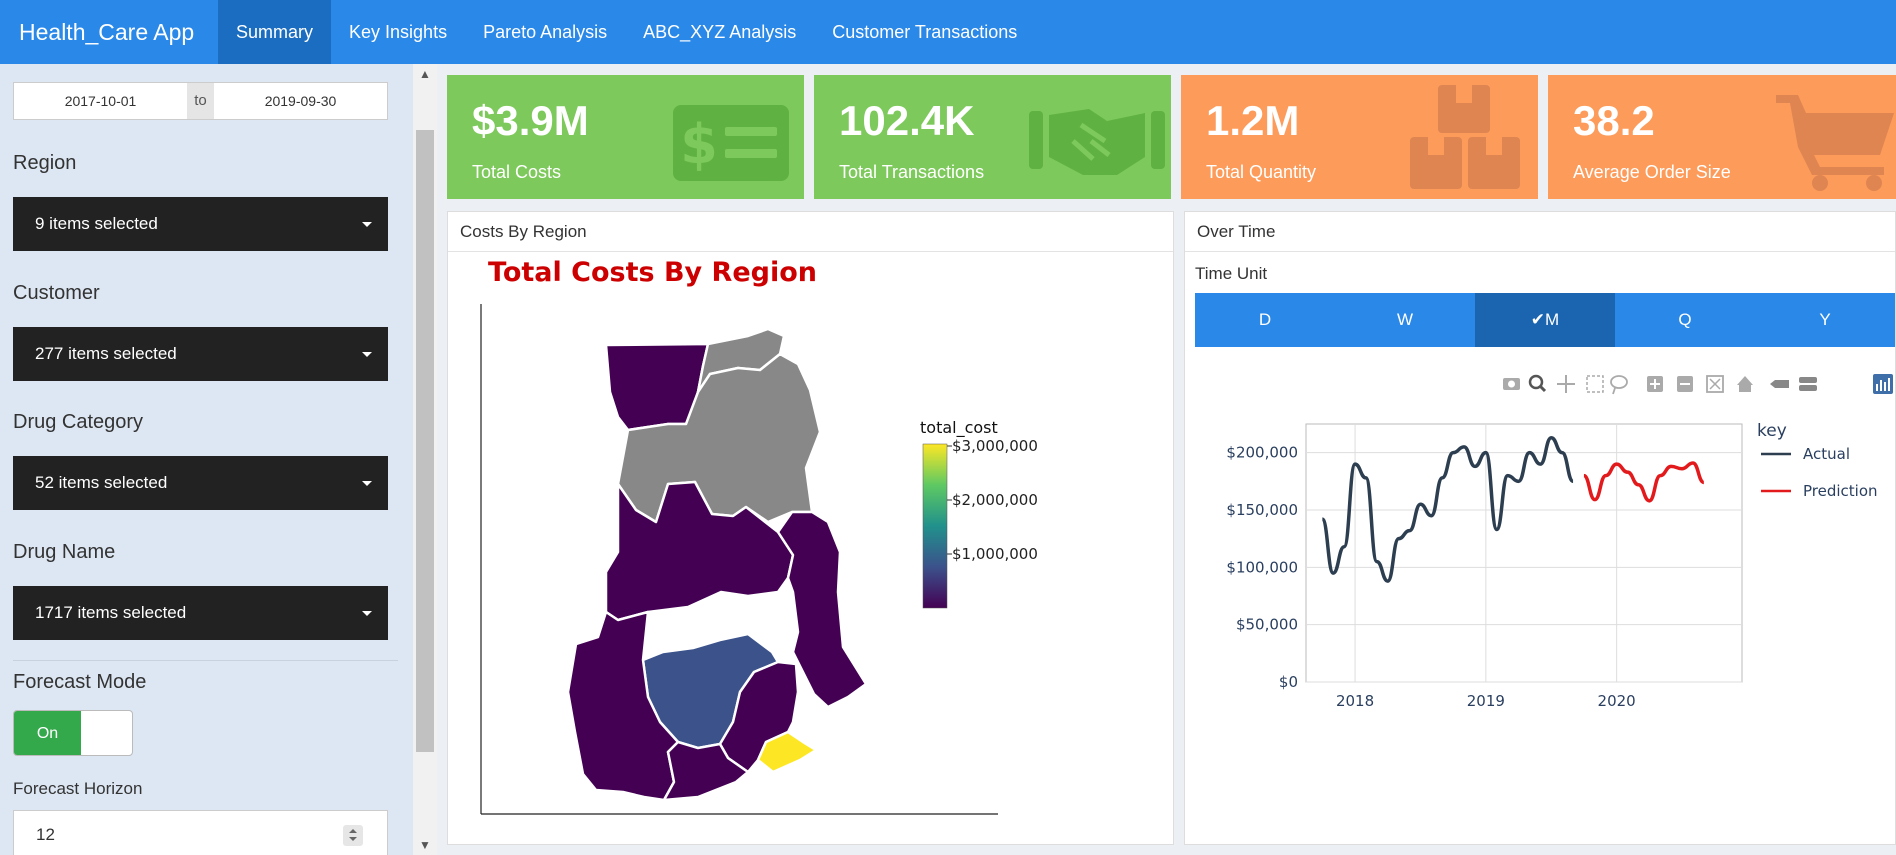 The width and height of the screenshot is (1896, 855). I want to click on x-axis-ticks: 2018 2019 2020, so click(1486, 701).